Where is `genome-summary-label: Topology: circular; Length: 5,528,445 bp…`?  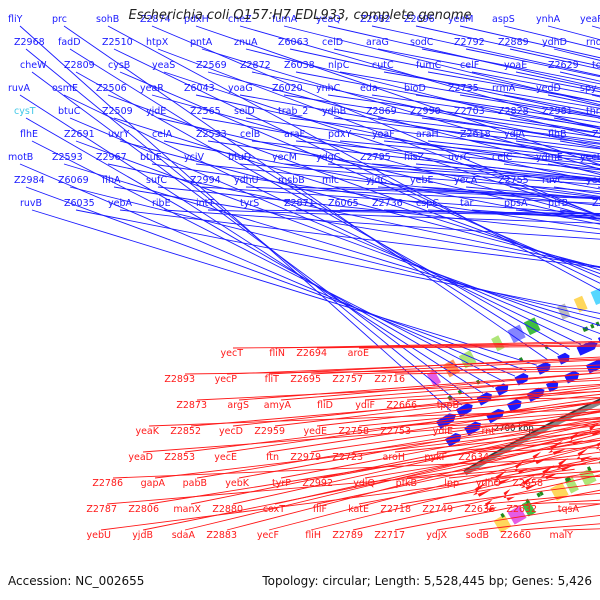 genome-summary-label: Topology: circular; Length: 5,528,445 bp… is located at coordinates (427, 581).